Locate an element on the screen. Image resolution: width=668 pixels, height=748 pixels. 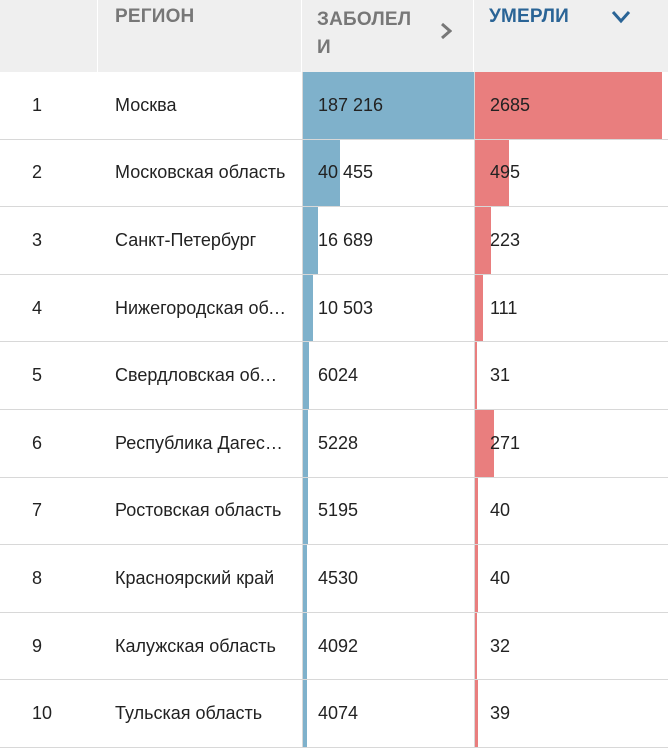
row-region-cell: Красноярский край is located at coordinates (200, 578).